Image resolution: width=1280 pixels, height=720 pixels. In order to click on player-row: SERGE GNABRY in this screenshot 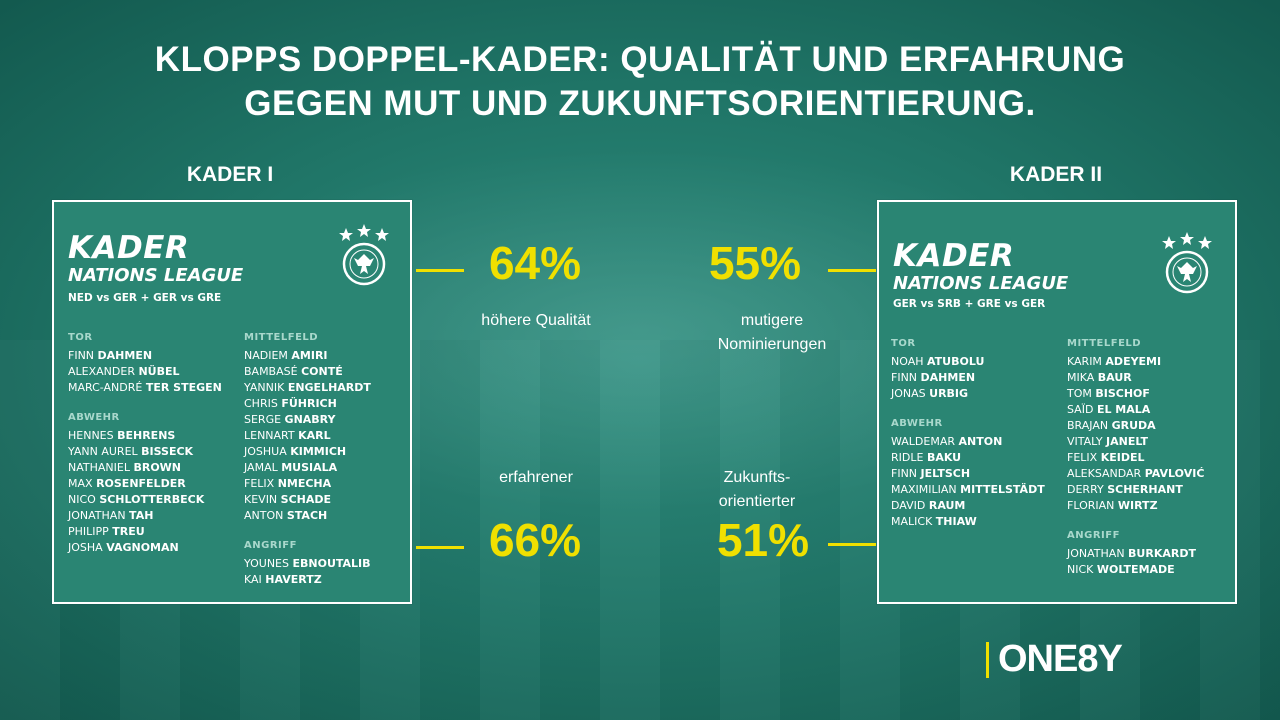, I will do `click(324, 420)`.